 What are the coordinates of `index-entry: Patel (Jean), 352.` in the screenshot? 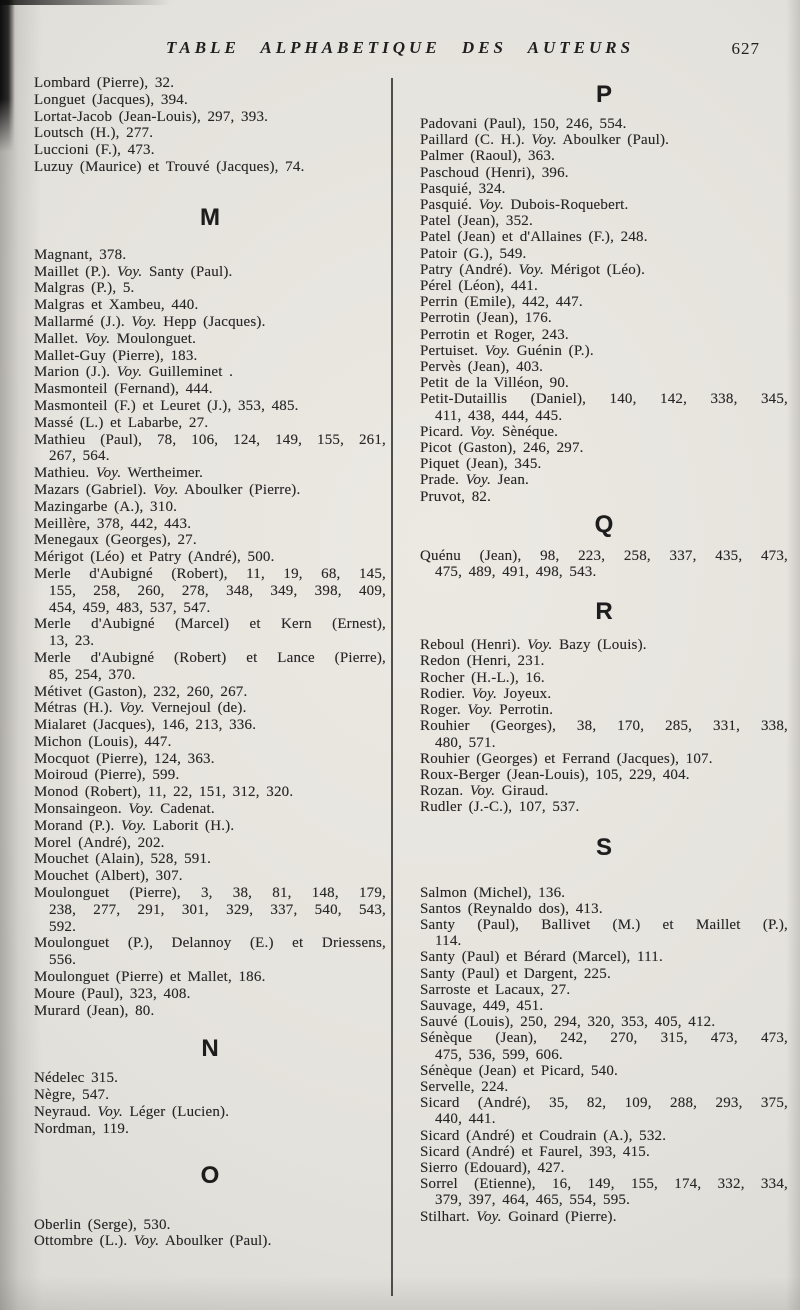 It's located at (604, 221).